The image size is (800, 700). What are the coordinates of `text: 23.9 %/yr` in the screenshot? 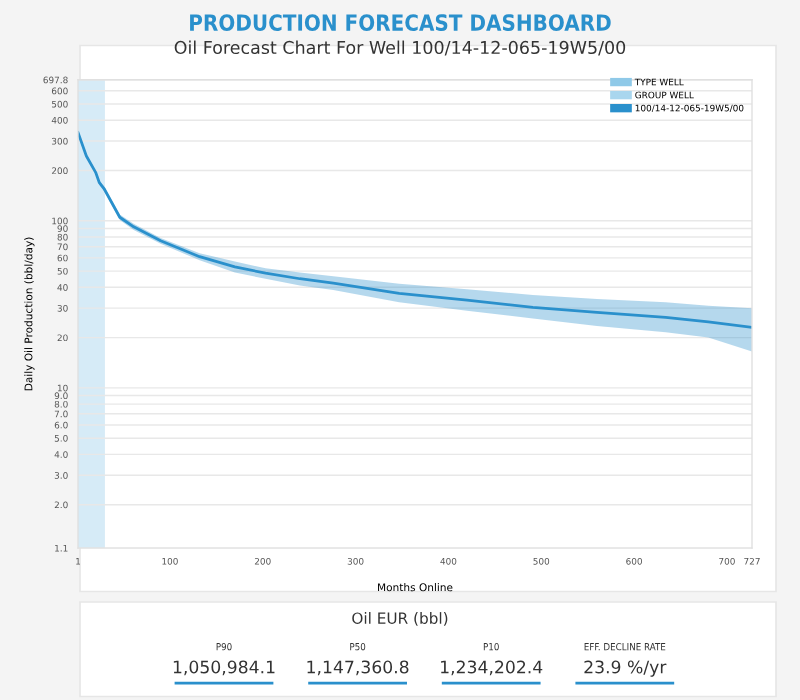 It's located at (625, 668).